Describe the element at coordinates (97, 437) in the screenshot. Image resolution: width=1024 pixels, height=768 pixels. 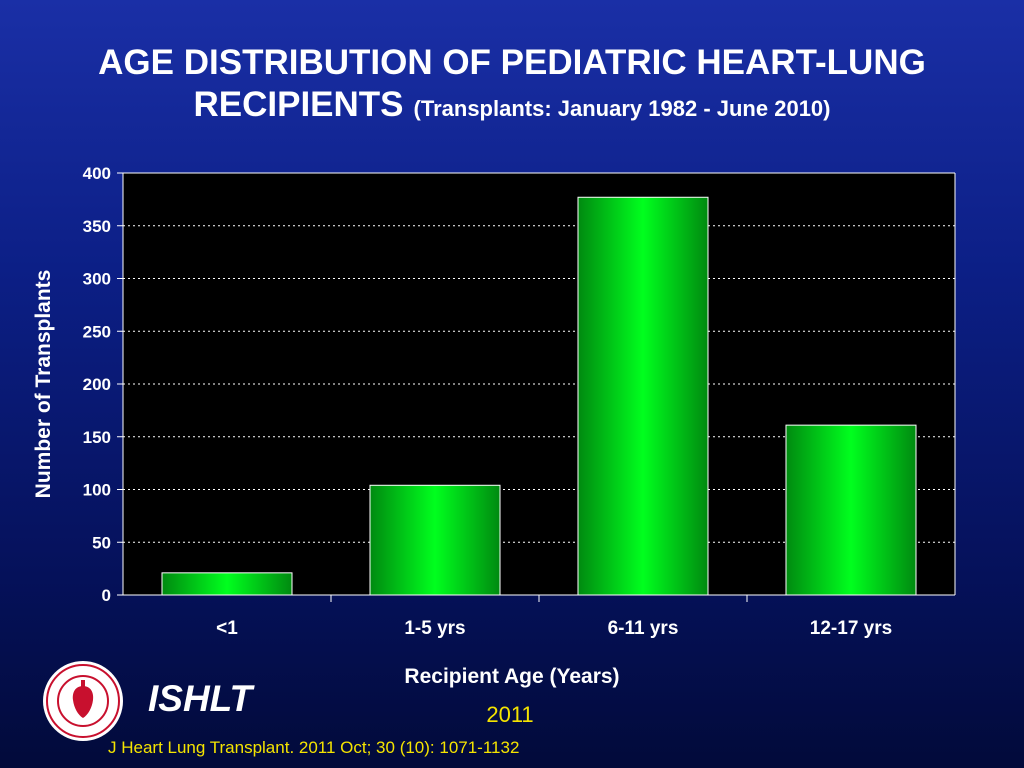
I see `y-tick-label: 150` at that location.